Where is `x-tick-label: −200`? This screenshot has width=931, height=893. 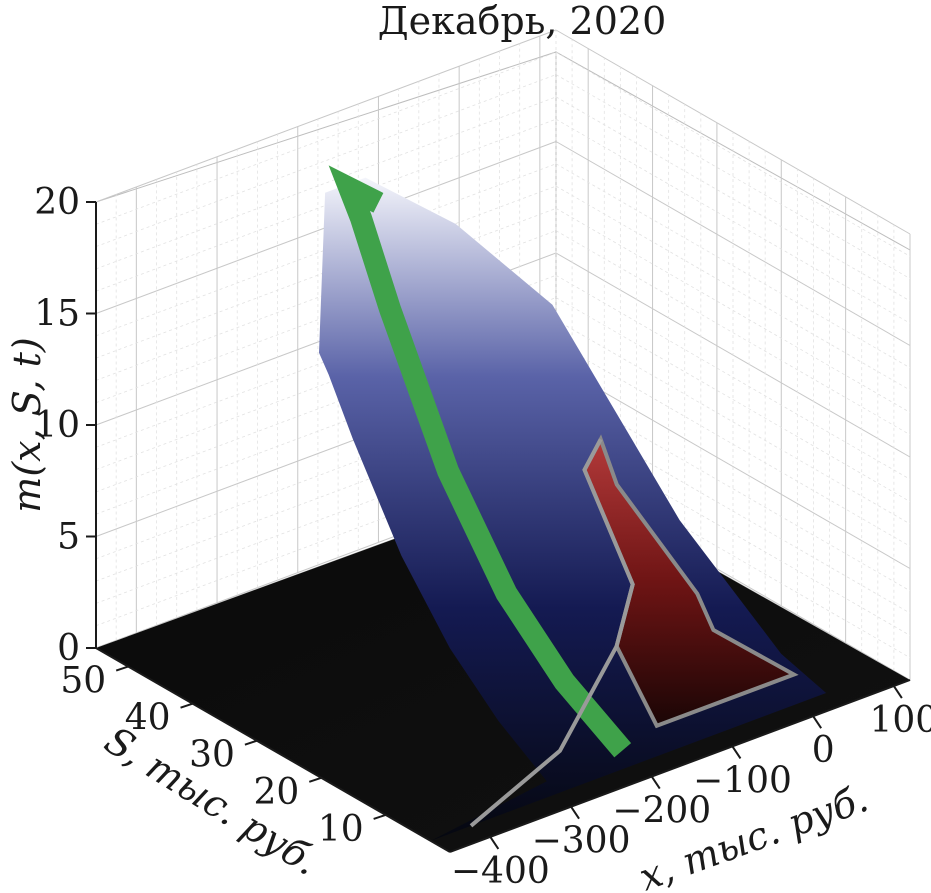
x-tick-label: −200 is located at coordinates (661, 811).